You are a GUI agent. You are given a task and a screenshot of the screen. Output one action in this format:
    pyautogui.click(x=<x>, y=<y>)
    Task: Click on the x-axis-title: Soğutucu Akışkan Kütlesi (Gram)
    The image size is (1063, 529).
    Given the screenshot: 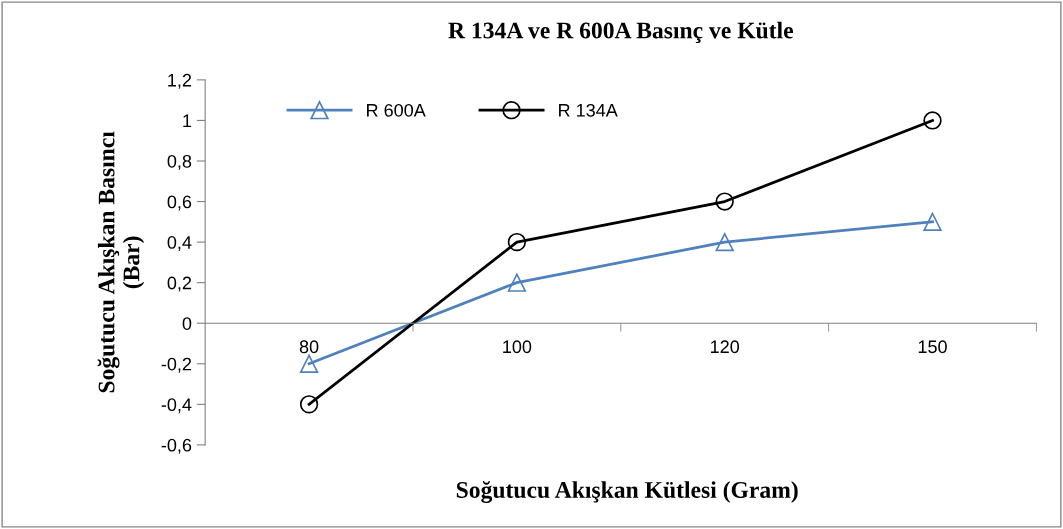 What is the action you would take?
    pyautogui.click(x=627, y=492)
    